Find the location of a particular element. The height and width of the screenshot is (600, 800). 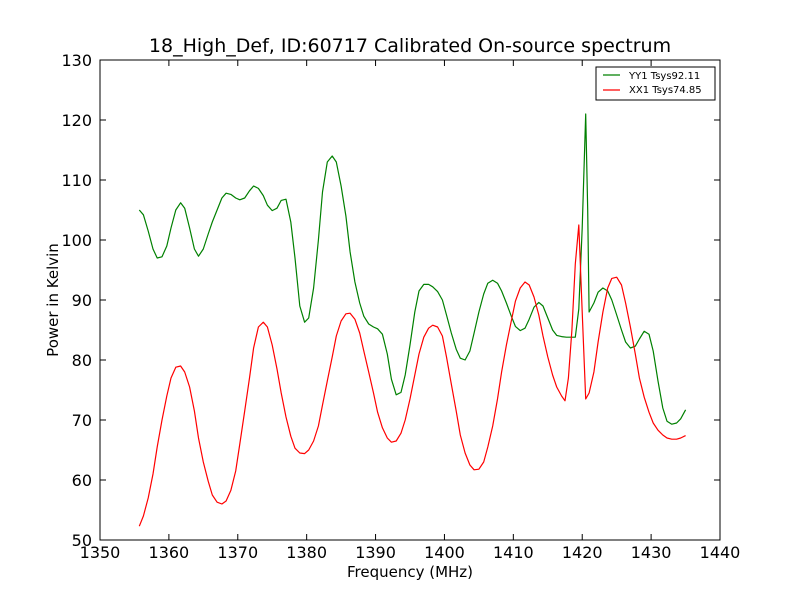

legend: YY1 Tsys92.11 XX1 Tsys74.85 is located at coordinates (655, 83).